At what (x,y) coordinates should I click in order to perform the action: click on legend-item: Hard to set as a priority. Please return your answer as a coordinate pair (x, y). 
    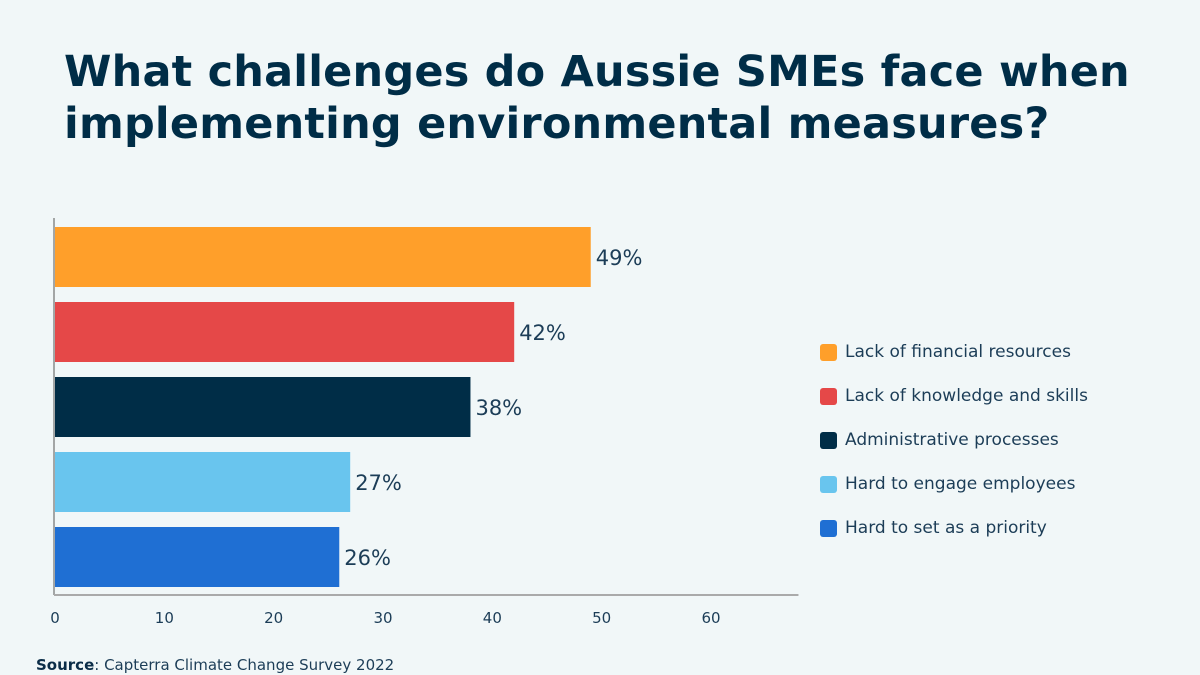
    Looking at the image, I should click on (954, 528).